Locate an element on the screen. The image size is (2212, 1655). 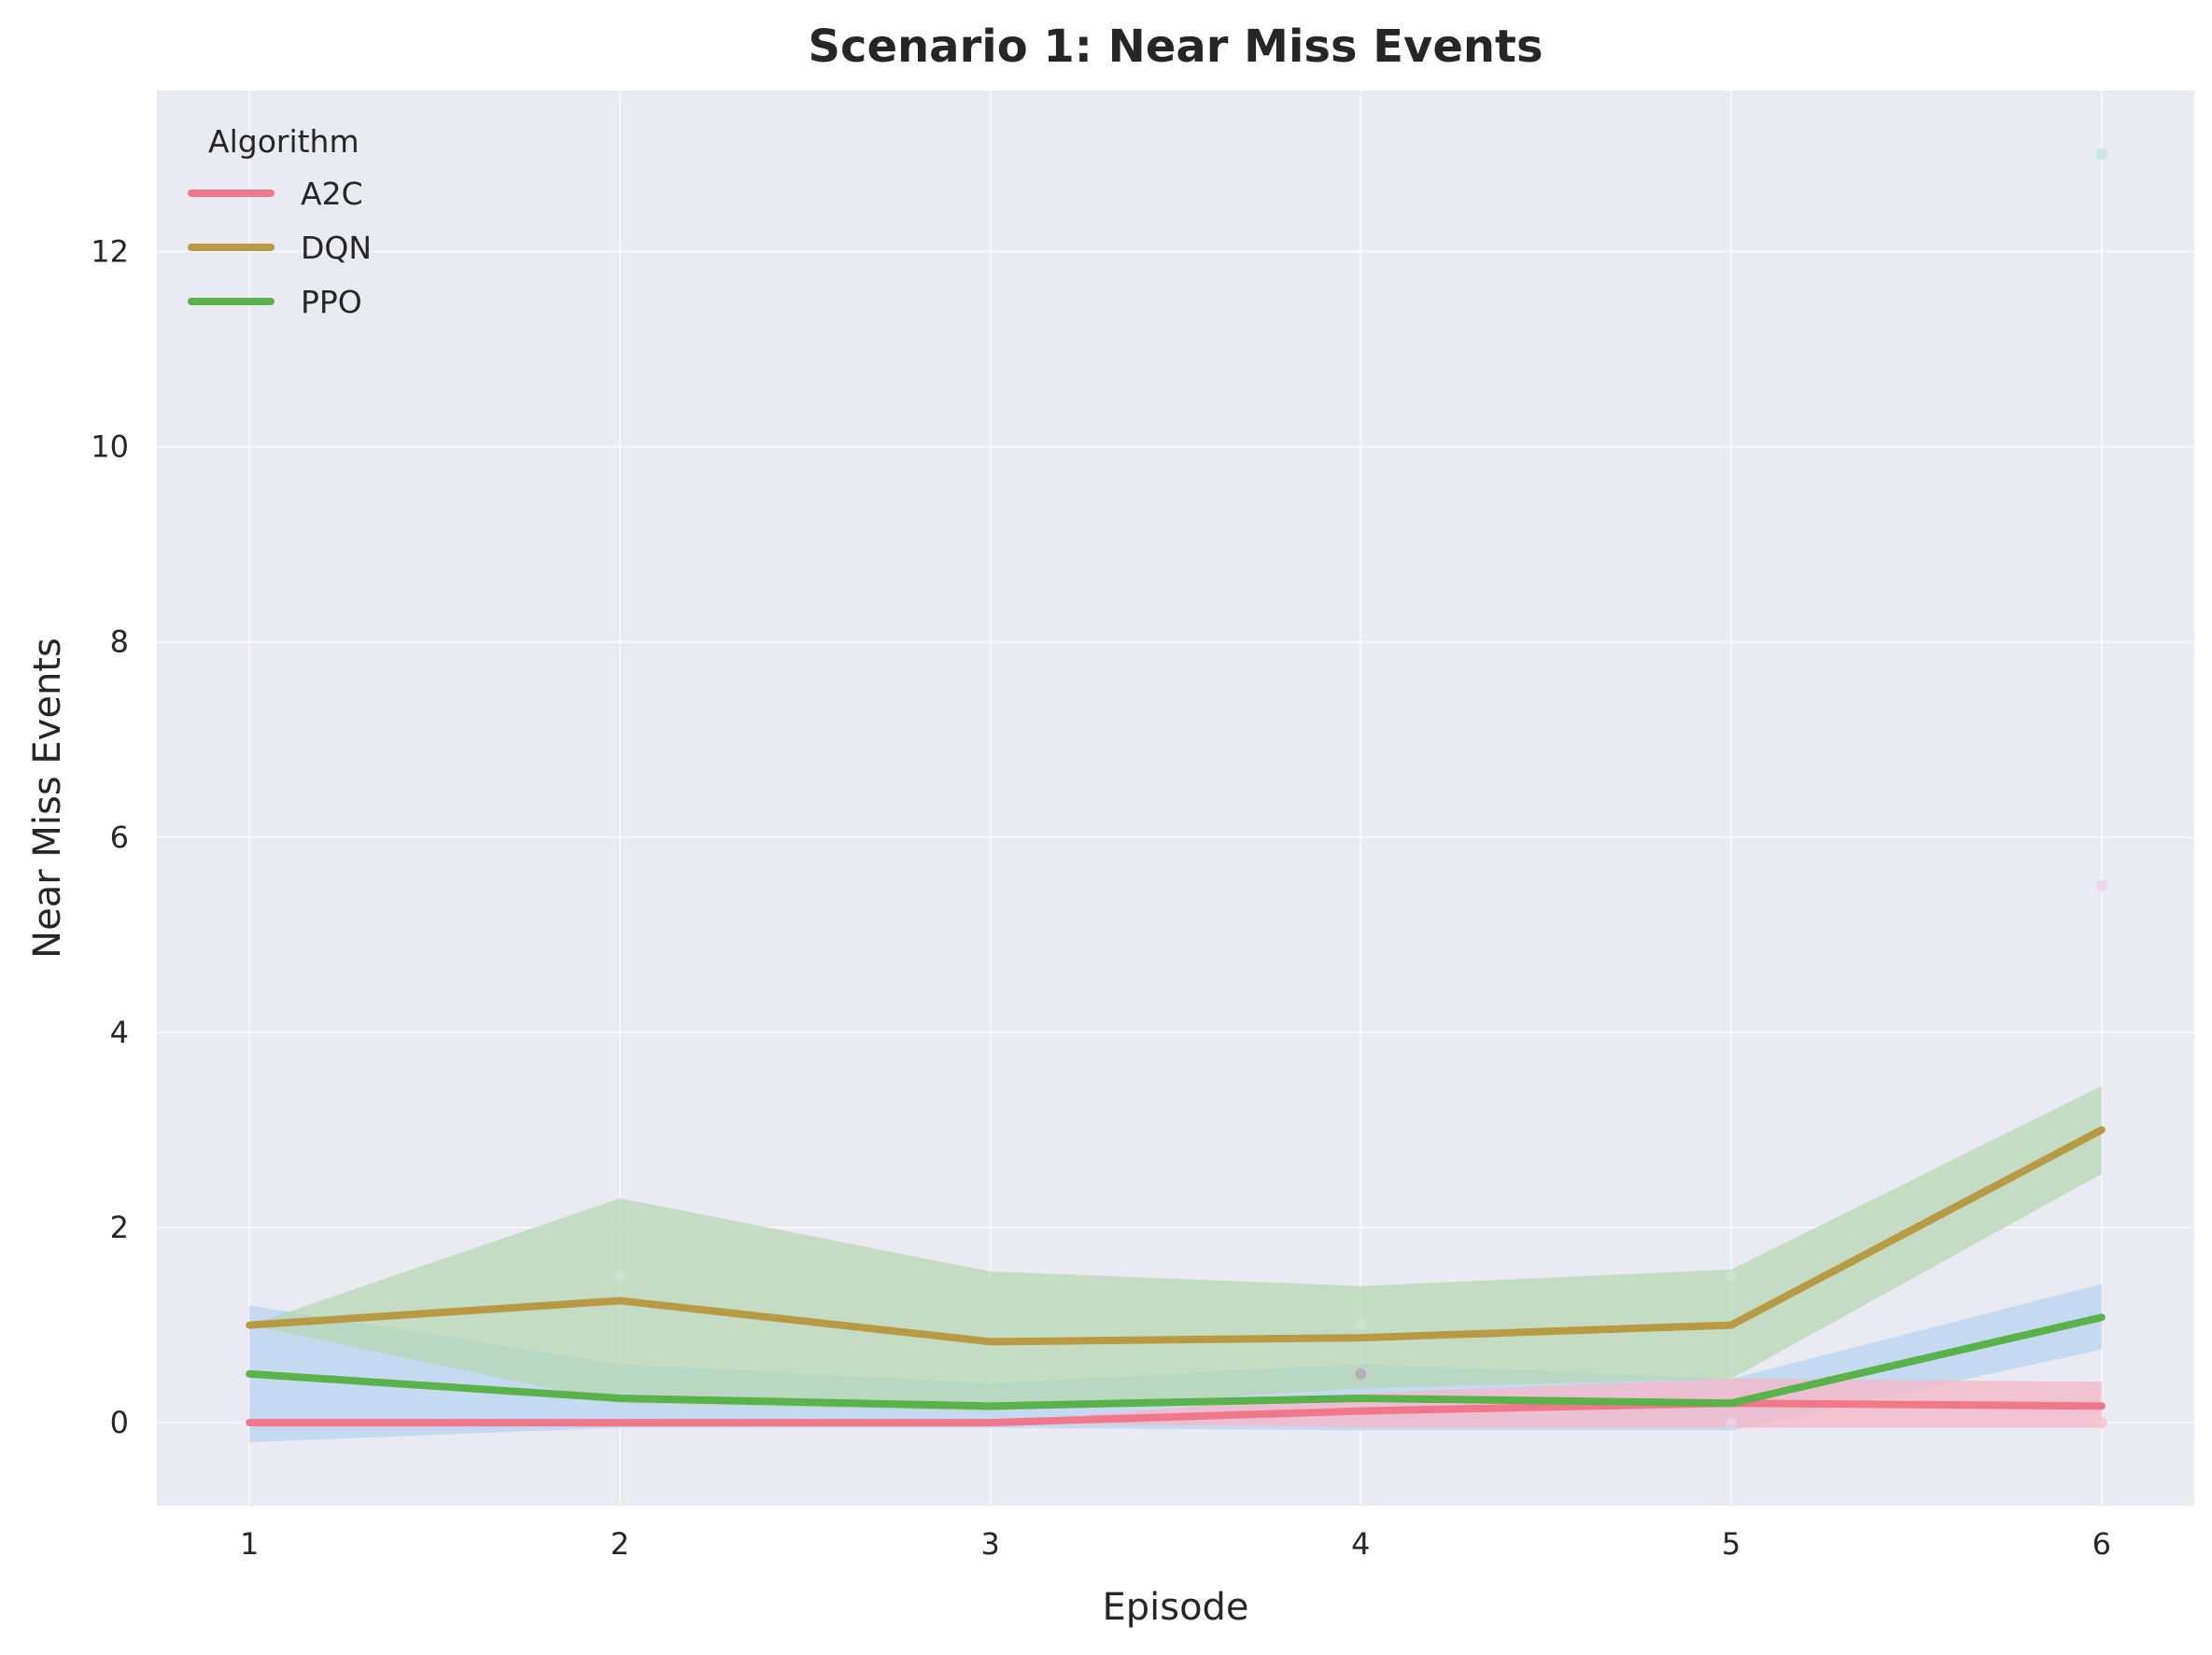
line-a2c is located at coordinates (1176, 1413).